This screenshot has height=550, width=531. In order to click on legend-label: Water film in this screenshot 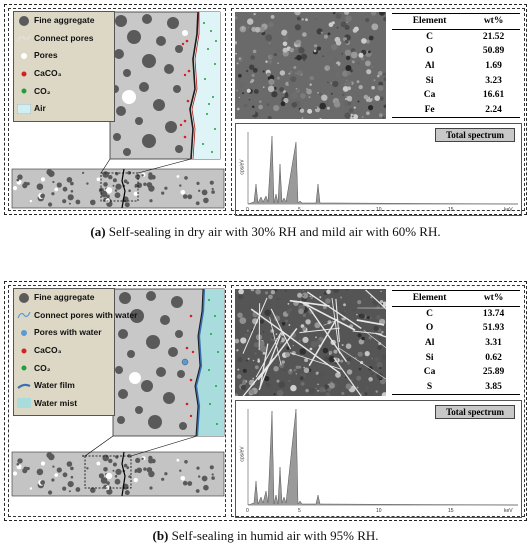, I will do `click(54, 385)`.